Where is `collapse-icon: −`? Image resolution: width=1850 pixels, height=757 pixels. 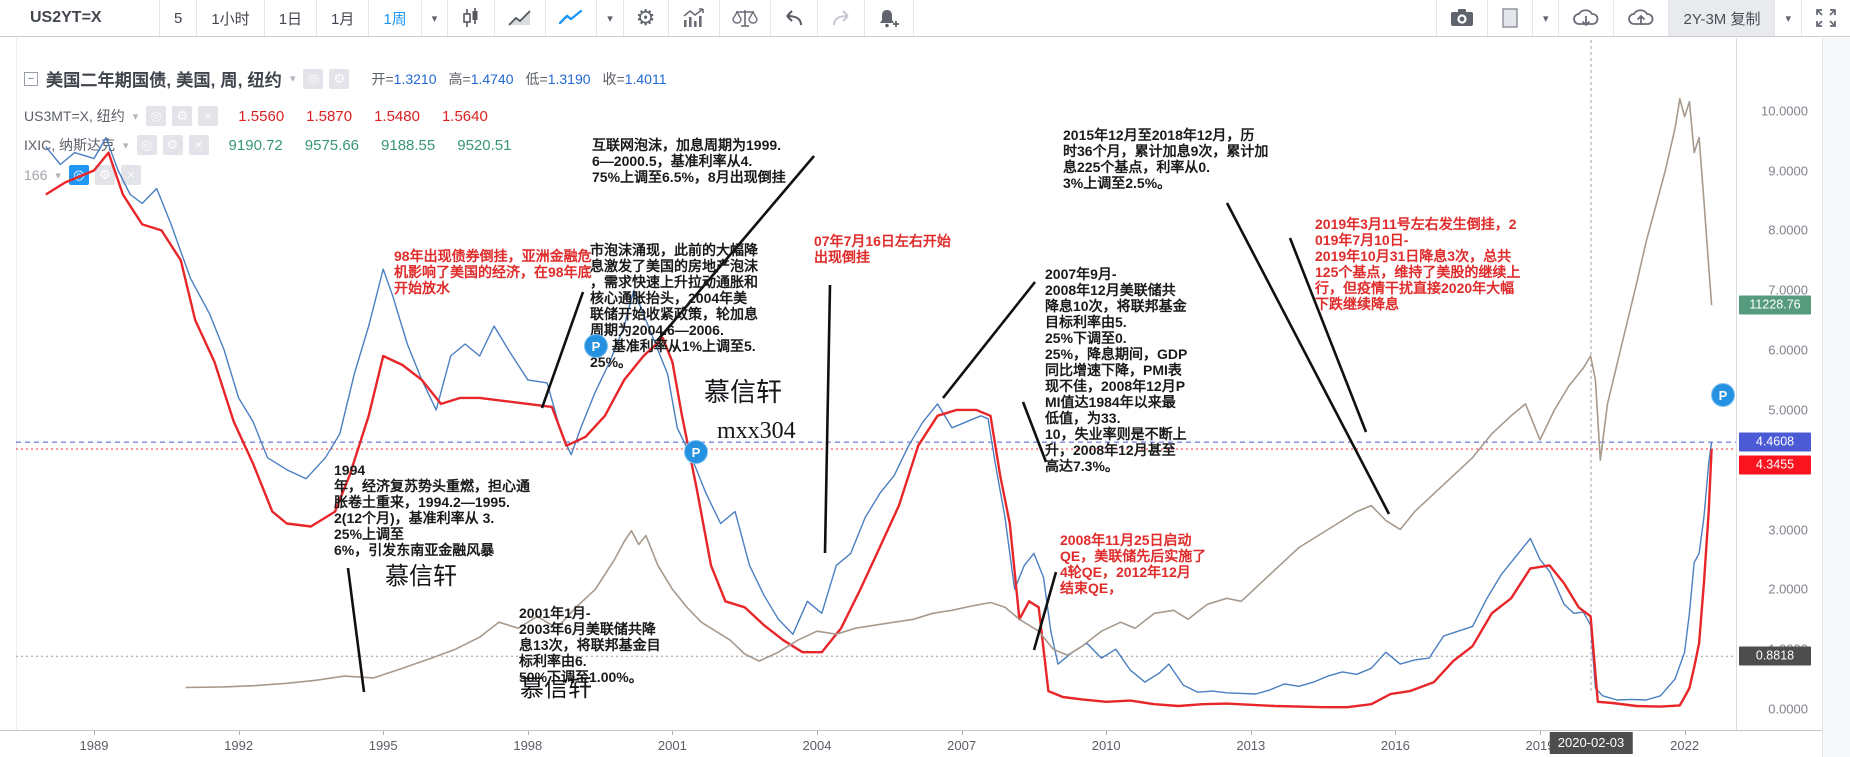
collapse-icon: − is located at coordinates (31, 78).